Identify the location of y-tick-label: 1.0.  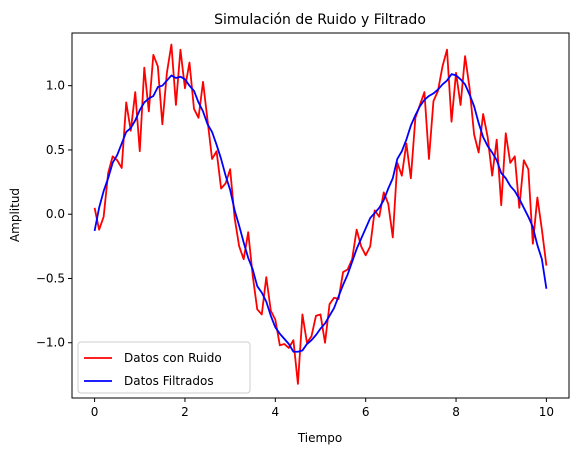
(55, 86).